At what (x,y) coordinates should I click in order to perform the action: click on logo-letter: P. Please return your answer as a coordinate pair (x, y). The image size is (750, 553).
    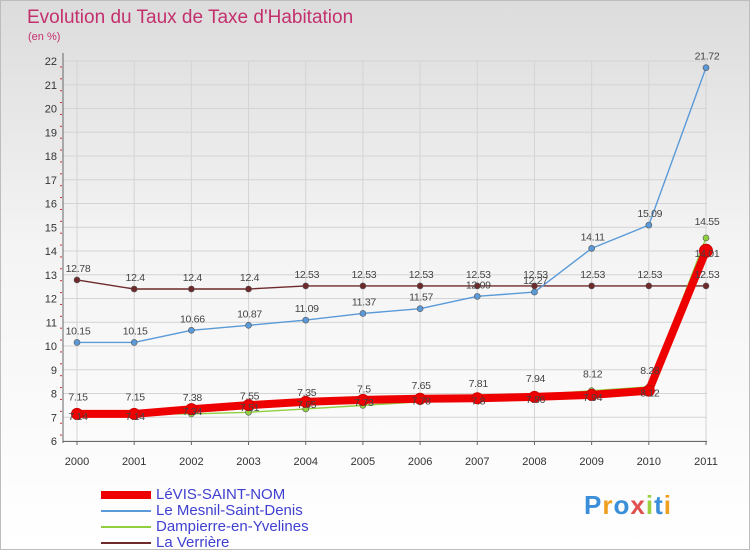
    Looking at the image, I should click on (593, 505).